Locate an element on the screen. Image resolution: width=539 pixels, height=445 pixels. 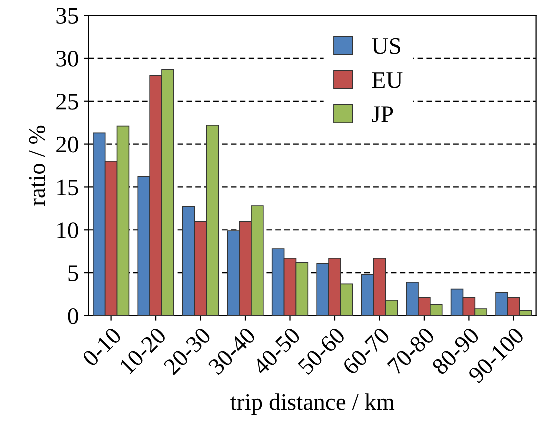
y-tick-label: 10 is located at coordinates (68, 230).